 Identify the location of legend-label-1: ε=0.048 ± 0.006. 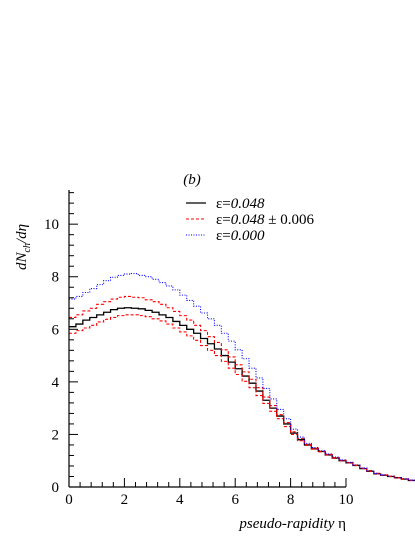
(265, 220).